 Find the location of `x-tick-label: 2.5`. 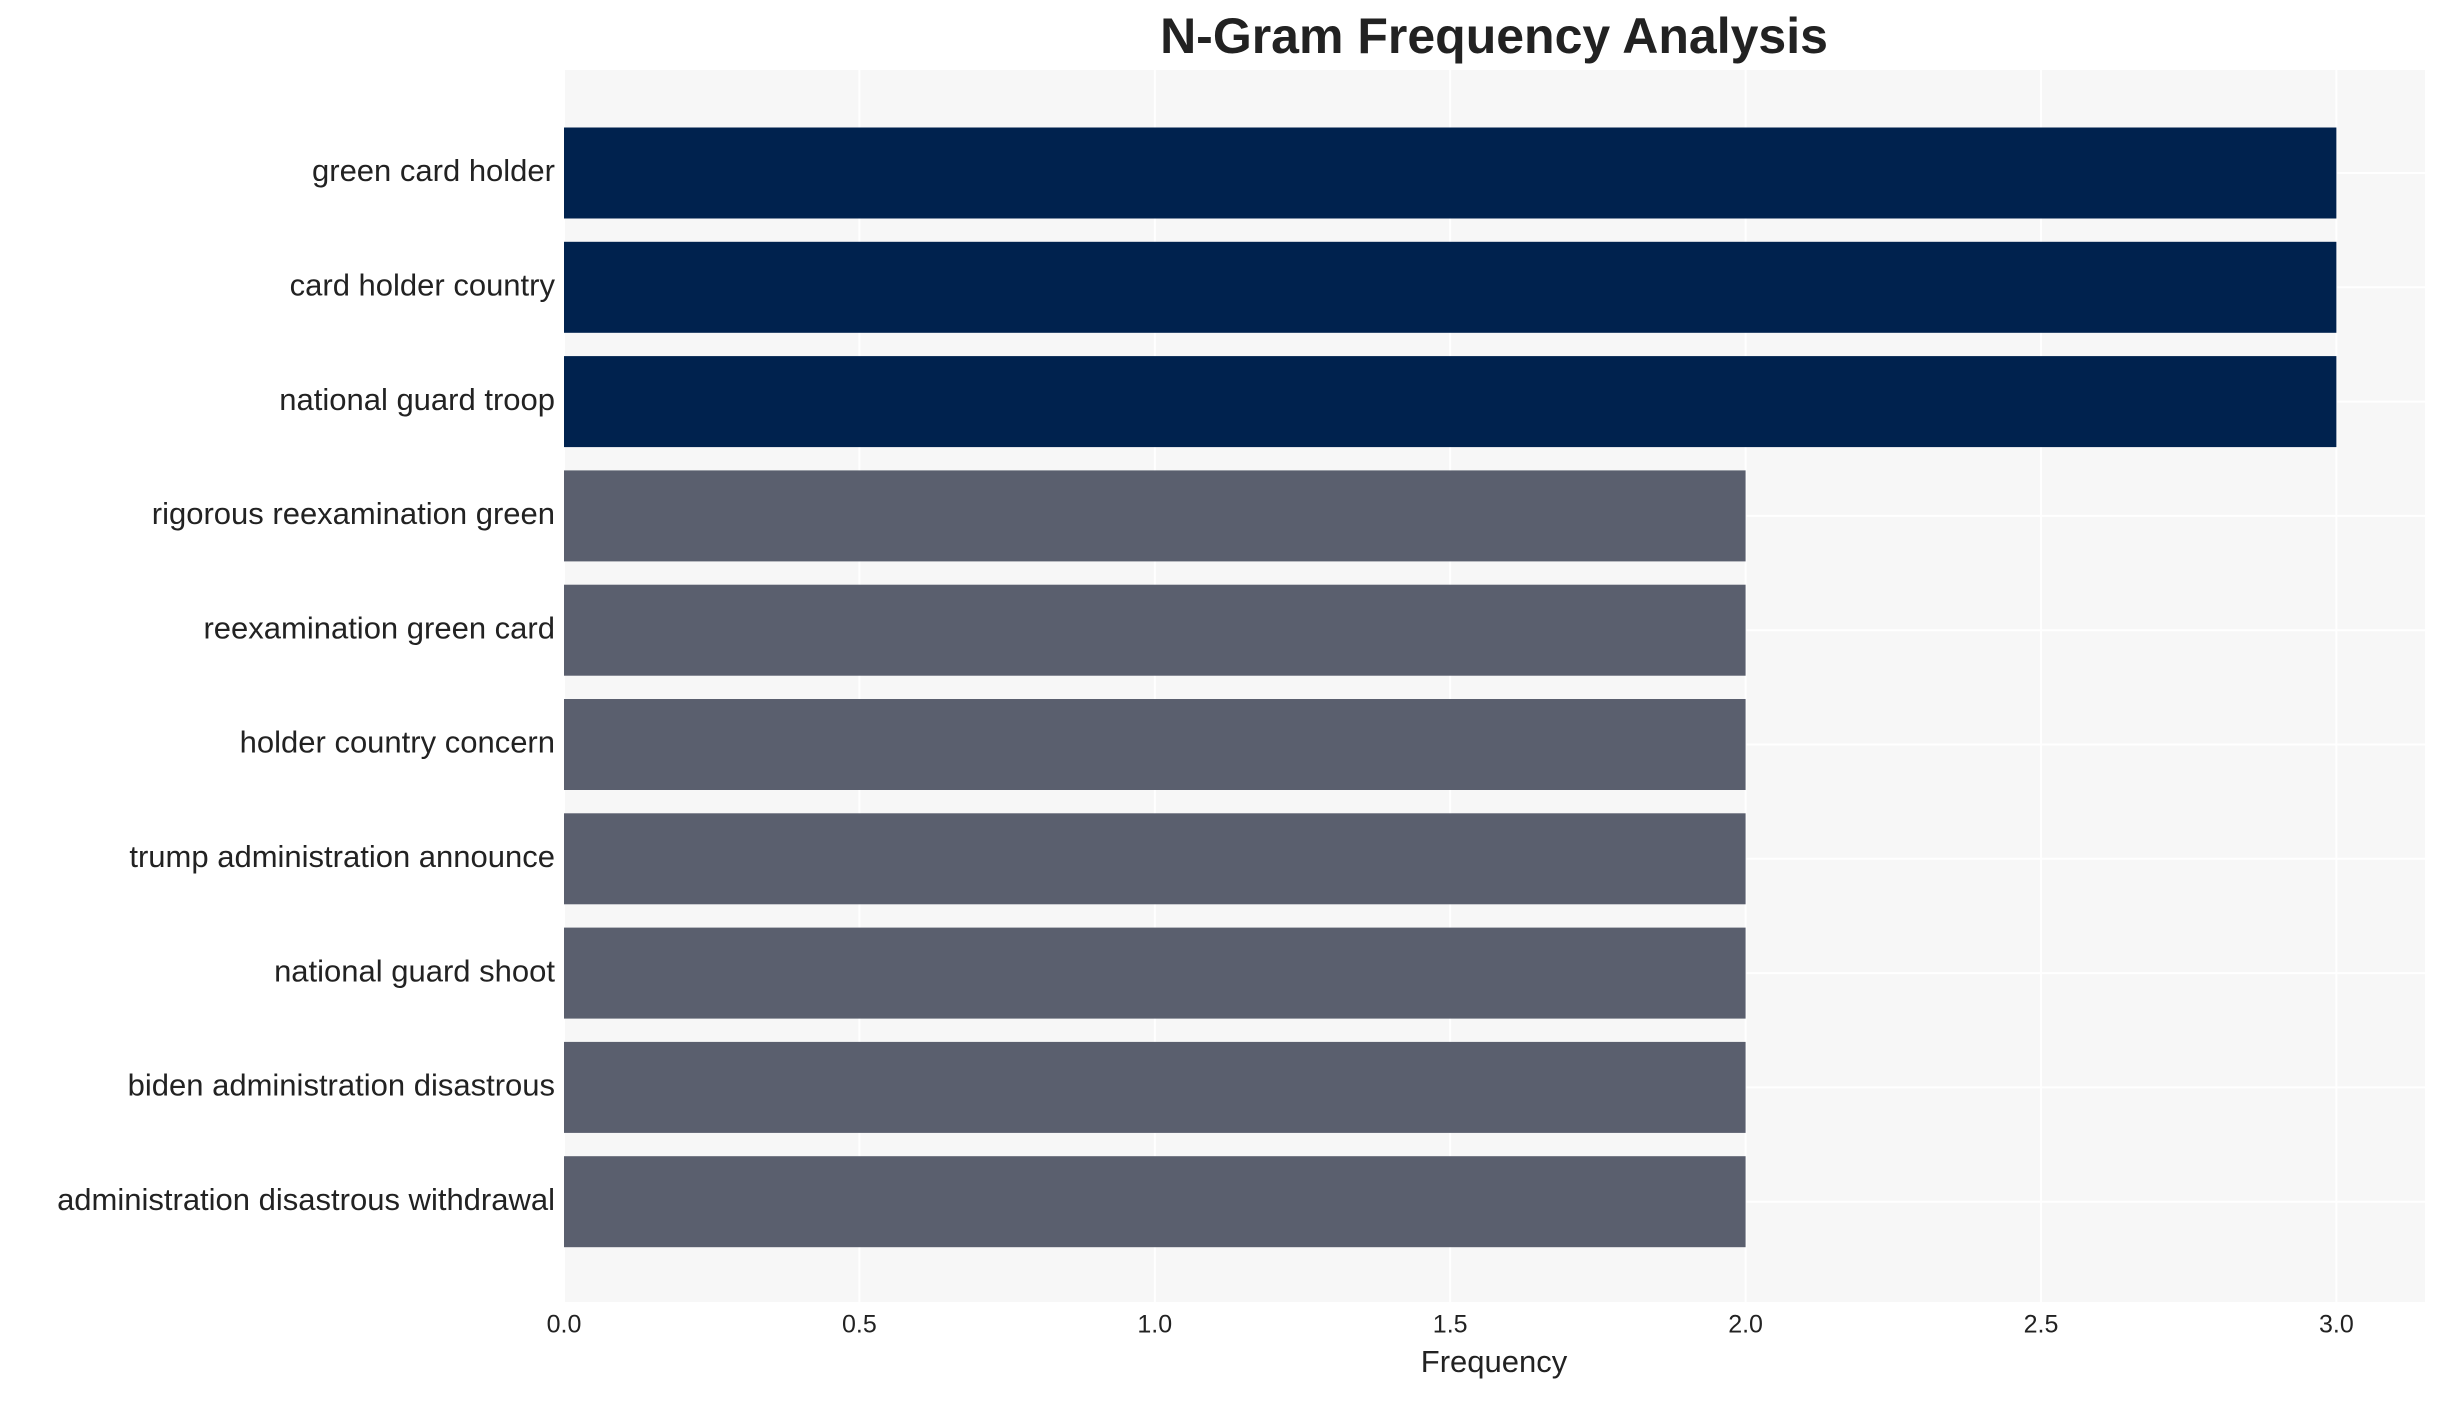

x-tick-label: 2.5 is located at coordinates (2041, 1325).